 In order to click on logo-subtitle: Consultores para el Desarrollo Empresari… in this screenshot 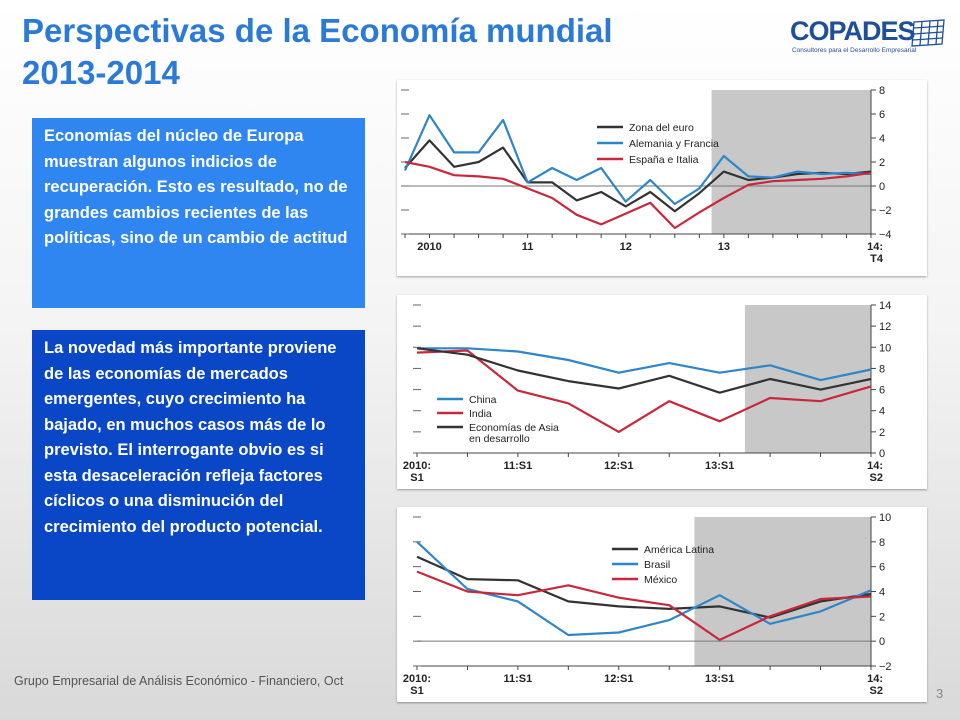, I will do `click(854, 50)`.